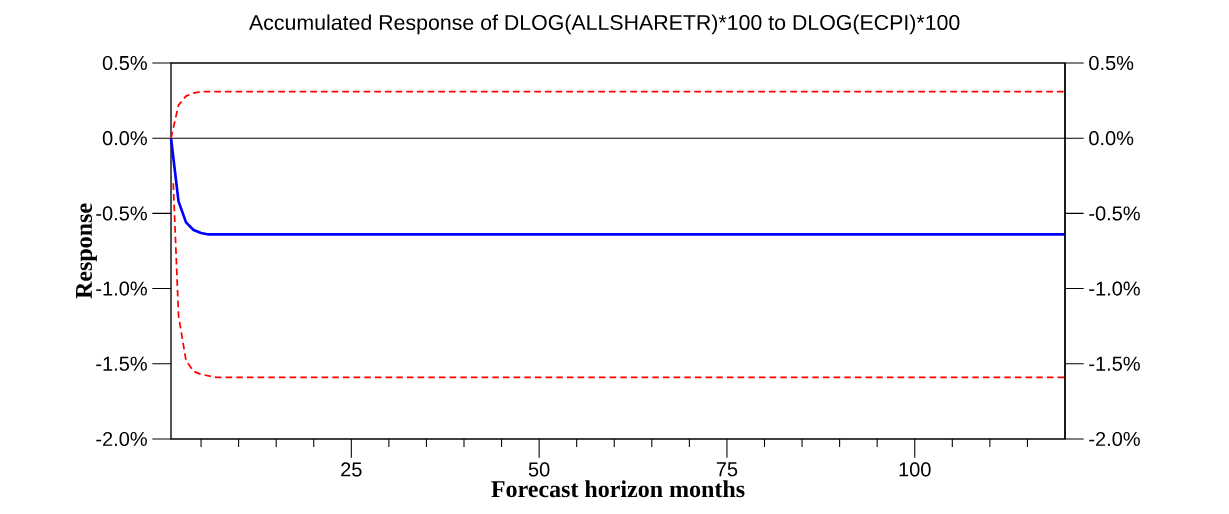  Describe the element at coordinates (121, 363) in the screenshot. I see `y-tick-label: -1.5%` at that location.